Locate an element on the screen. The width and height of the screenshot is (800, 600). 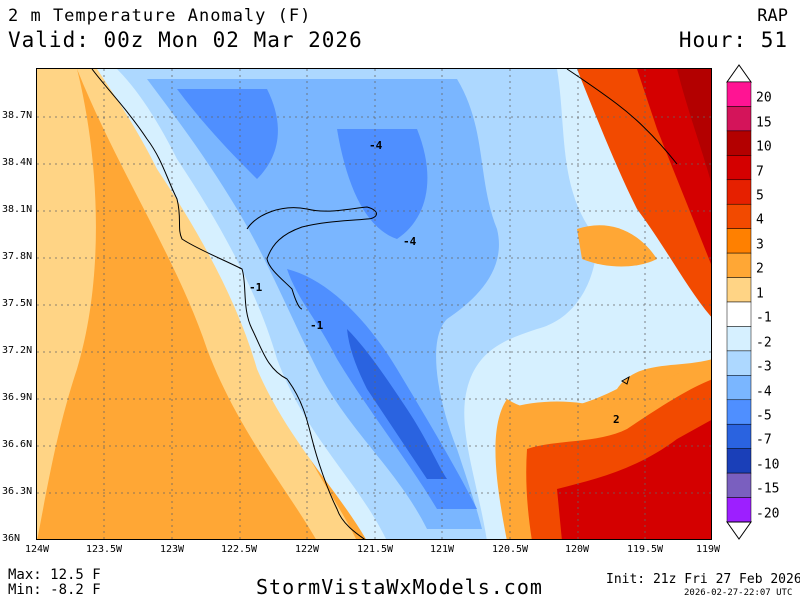
colorbar-label: 7 is located at coordinates (760, 172).